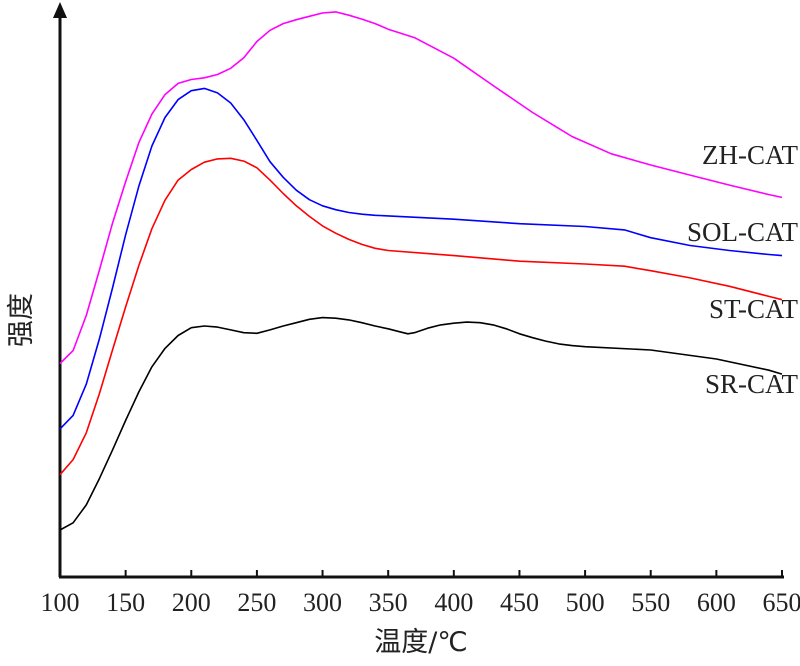 The width and height of the screenshot is (800, 666). What do you see at coordinates (716, 602) in the screenshot?
I see `x-tick-label-600: 600` at bounding box center [716, 602].